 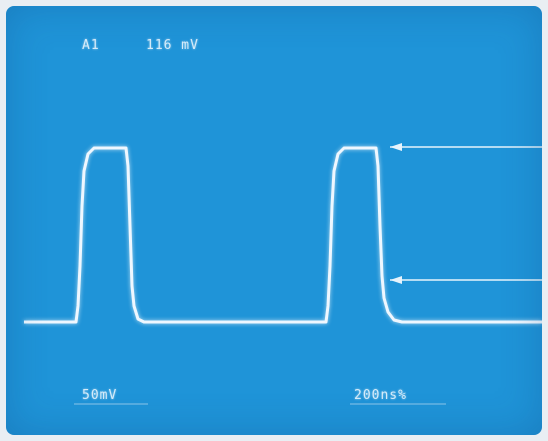 What do you see at coordinates (380, 395) in the screenshot?
I see `time-per-division: 200ns%` at bounding box center [380, 395].